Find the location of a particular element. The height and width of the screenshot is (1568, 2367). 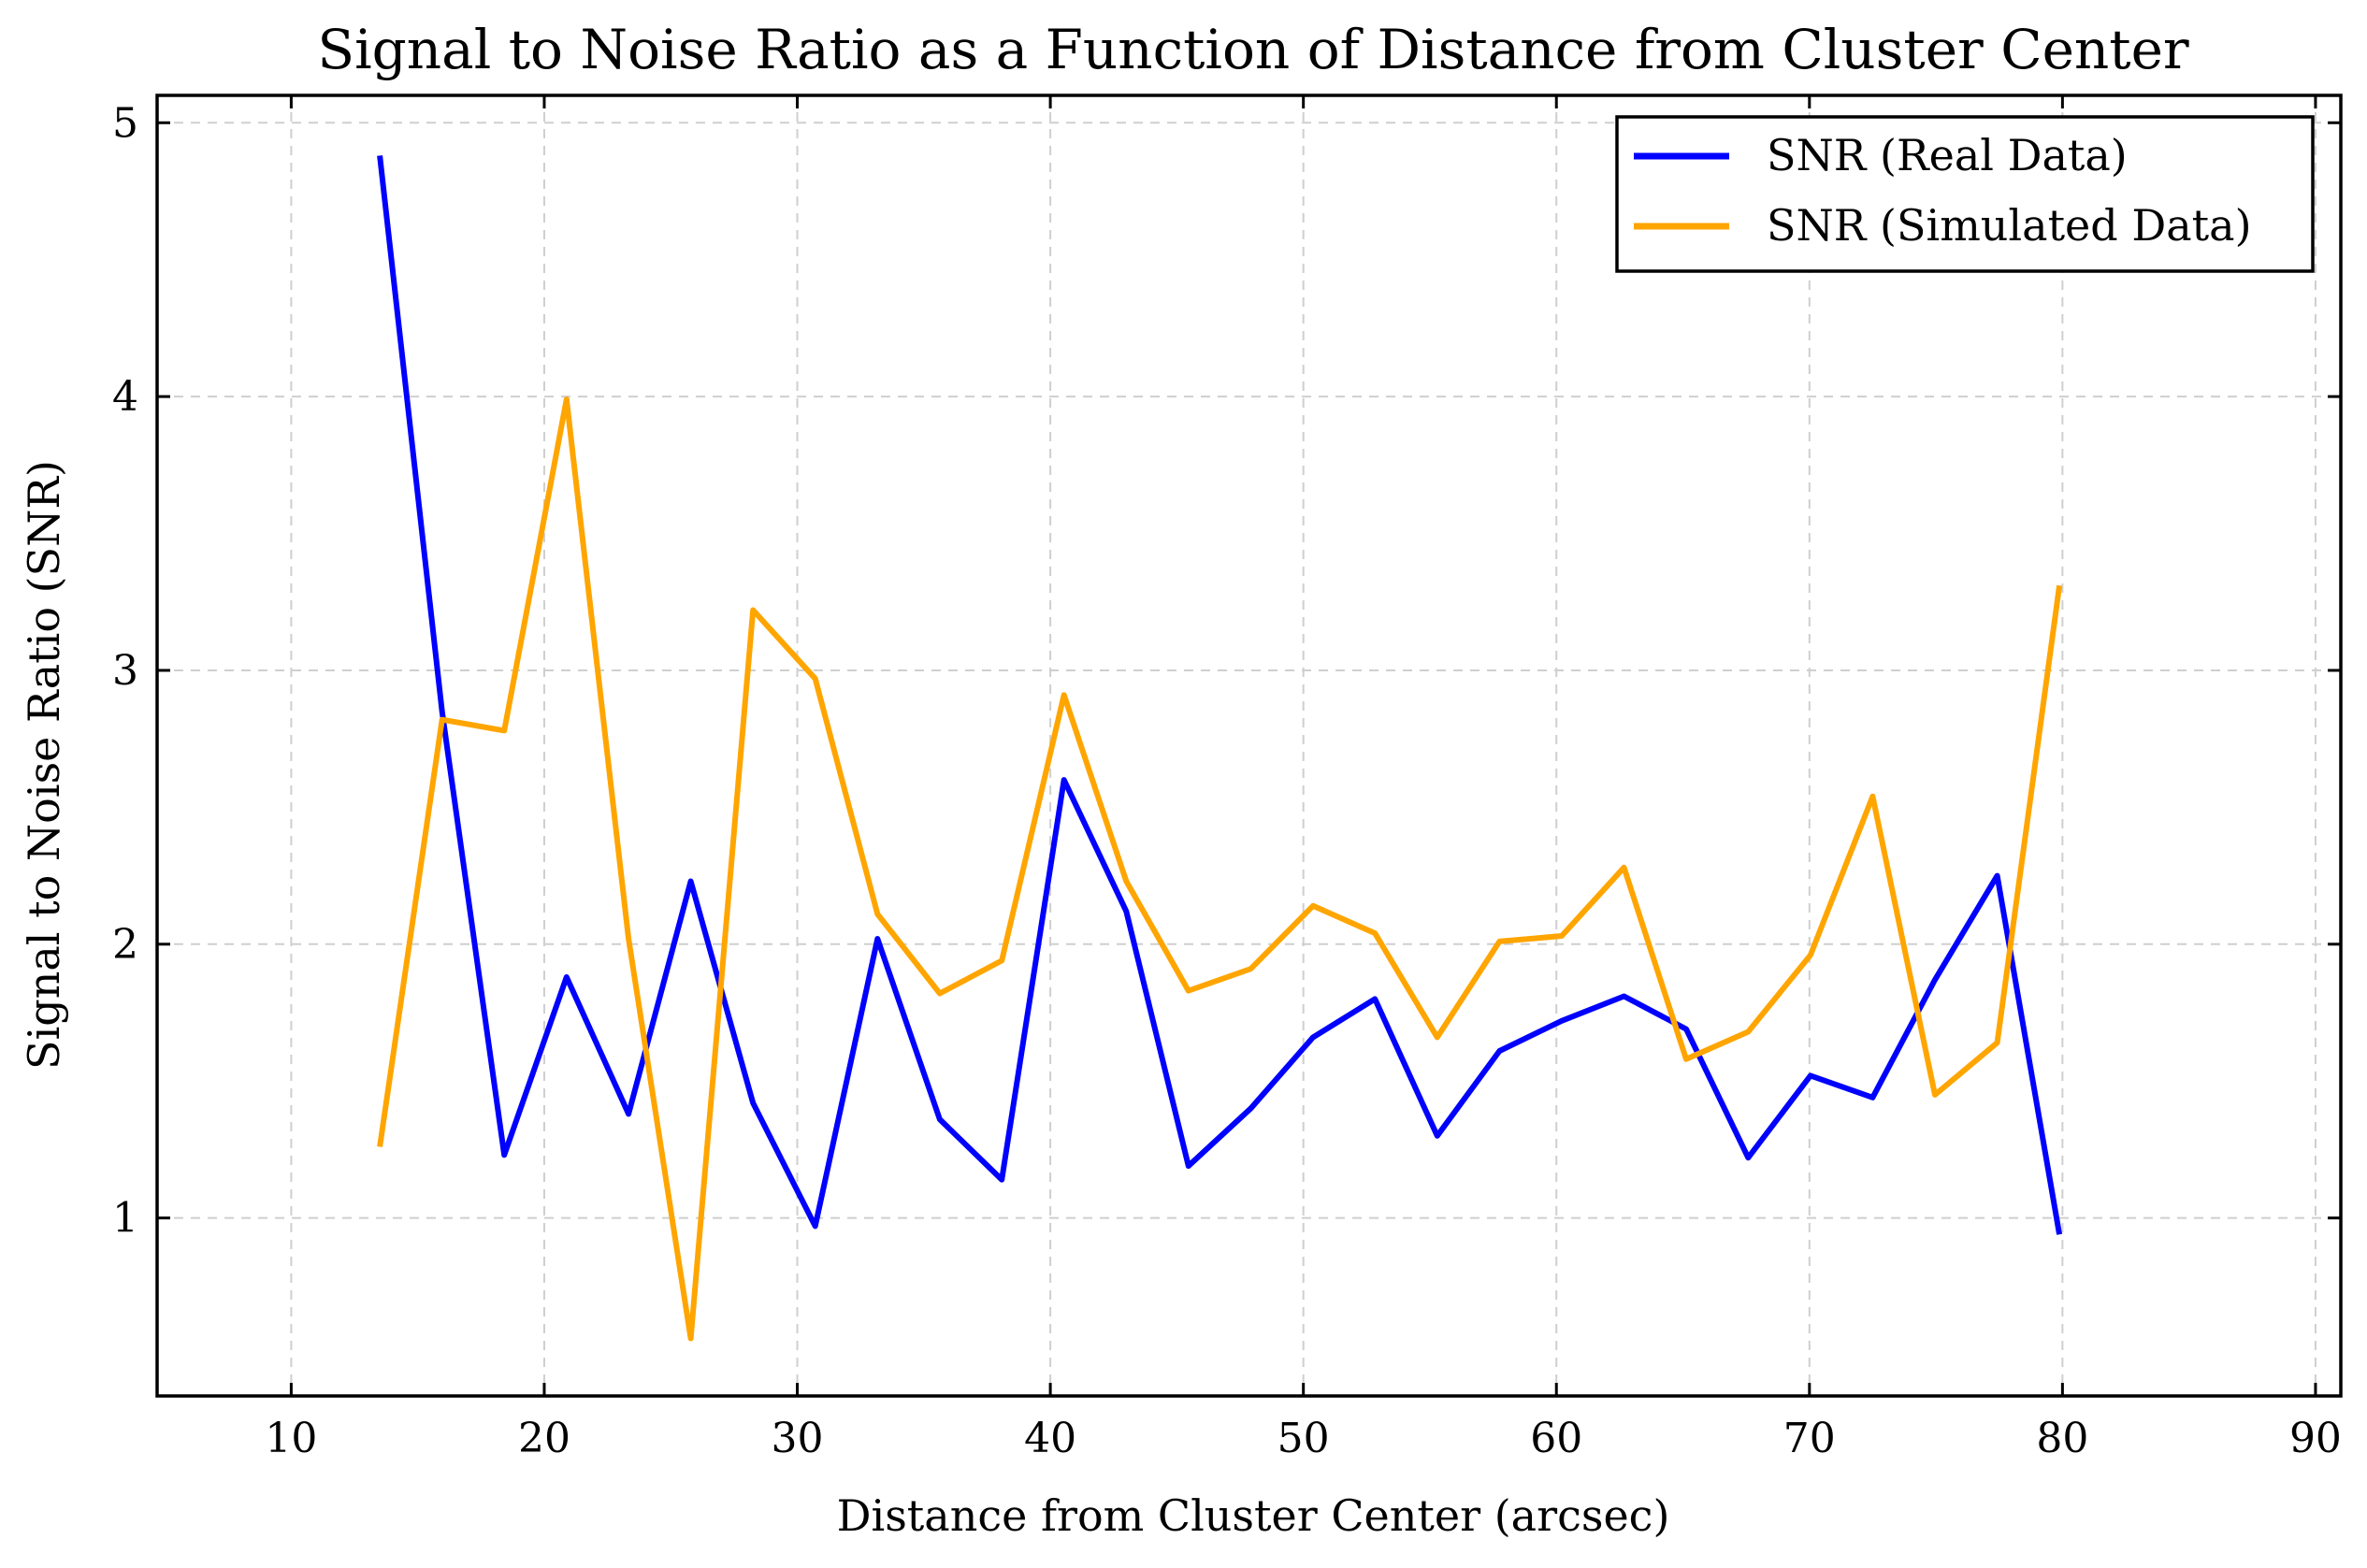

y-axis-label: Signal to Noise Ratio (SNR) is located at coordinates (44, 765).